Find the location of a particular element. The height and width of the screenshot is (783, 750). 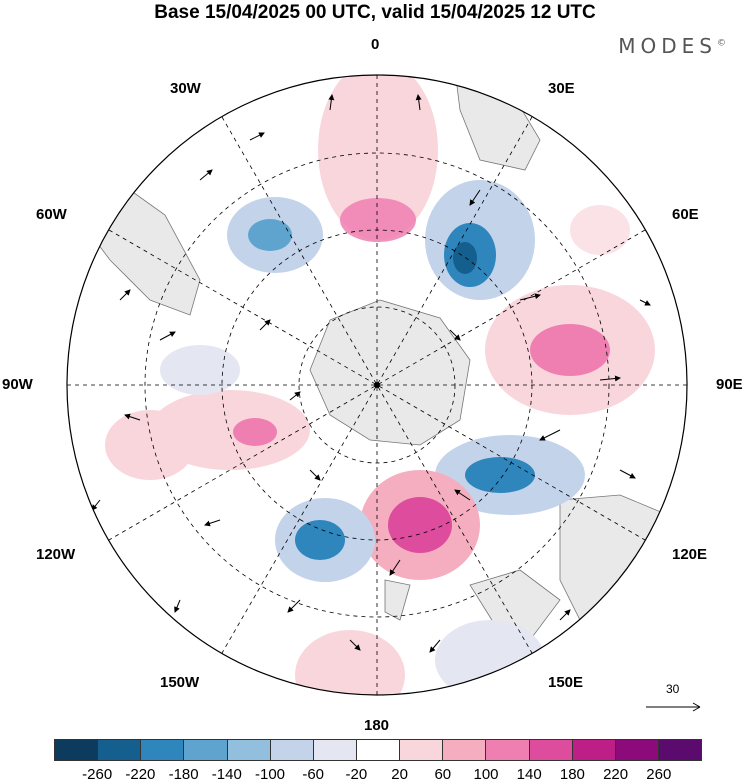

lon-label-120e: 120E is located at coordinates (690, 554).